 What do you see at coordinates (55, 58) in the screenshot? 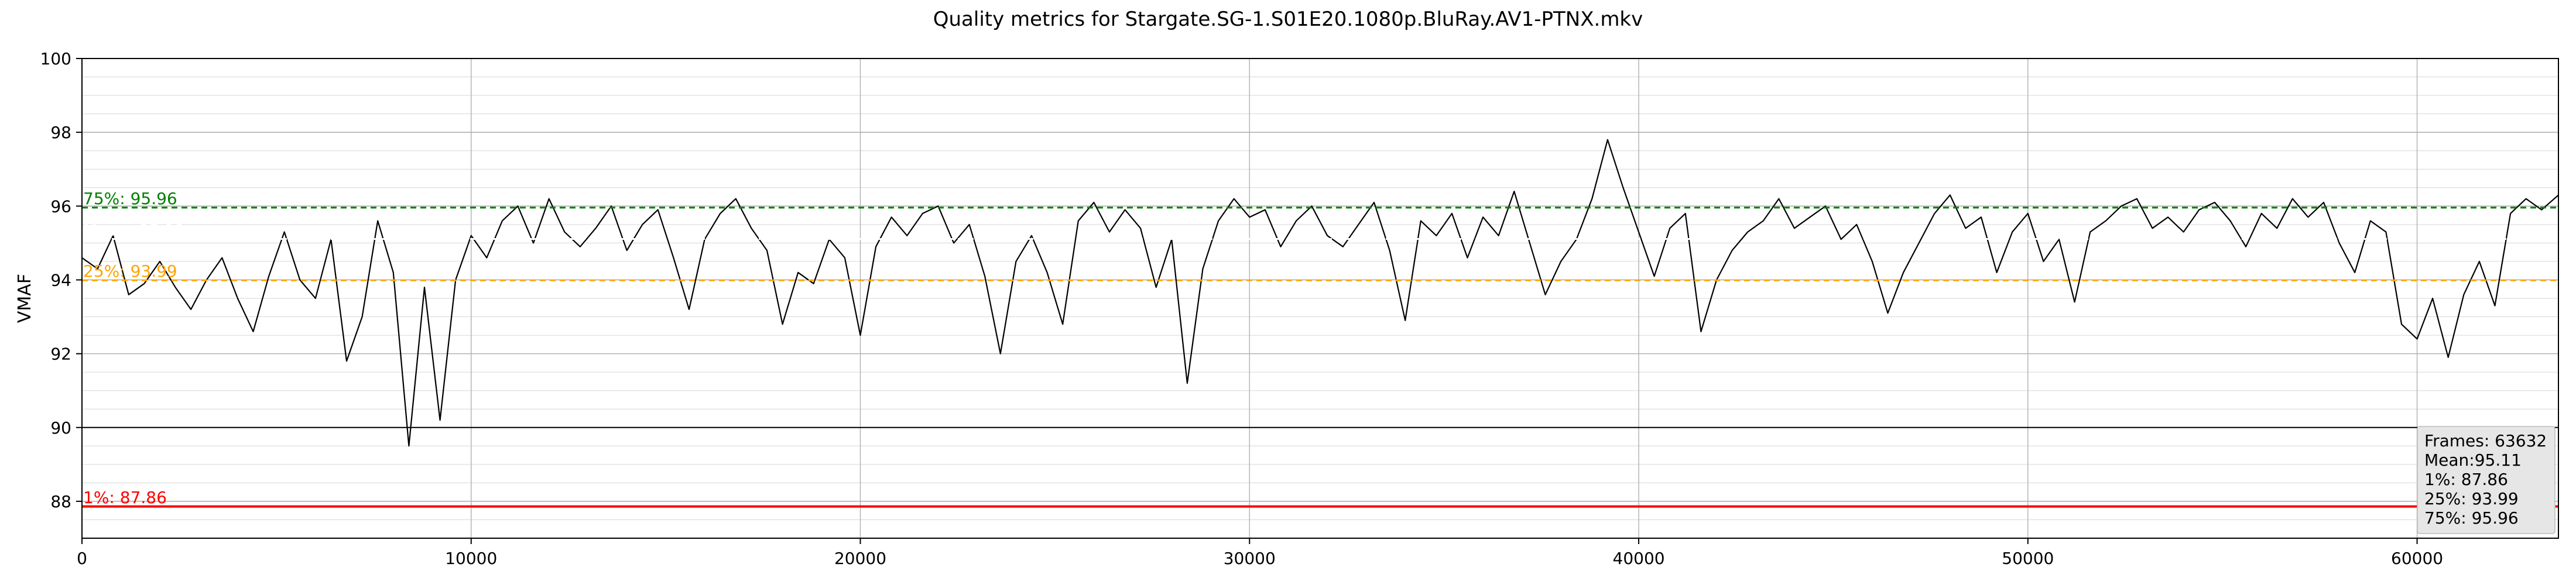
I see `y-tick-label: 100` at bounding box center [55, 58].